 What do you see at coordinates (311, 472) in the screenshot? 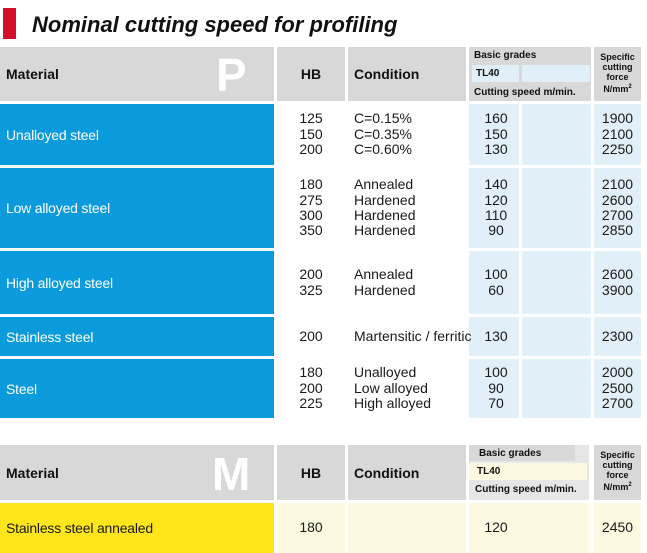
I see `hb-header-label: HB` at bounding box center [311, 472].